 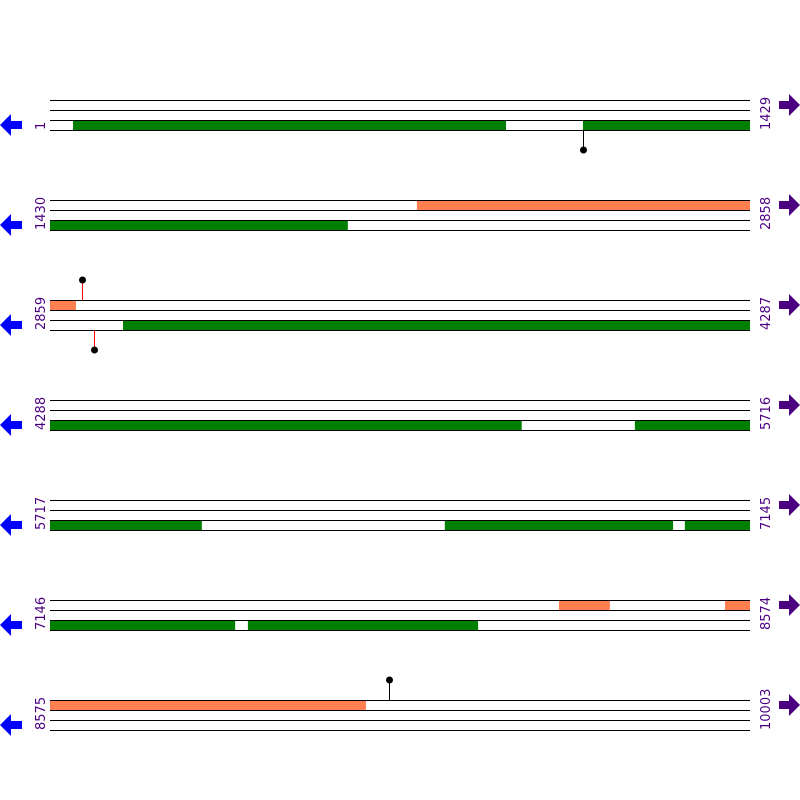 I want to click on start-position-label: 1, so click(x=41, y=126).